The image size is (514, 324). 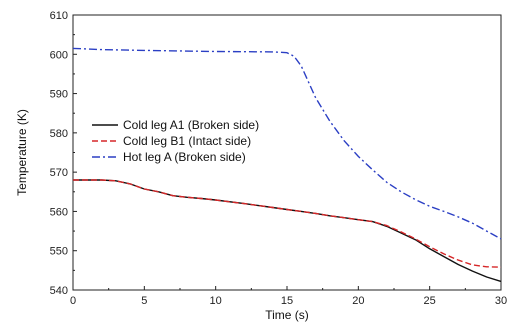 I want to click on y-tick-label: 570, so click(x=59, y=173).